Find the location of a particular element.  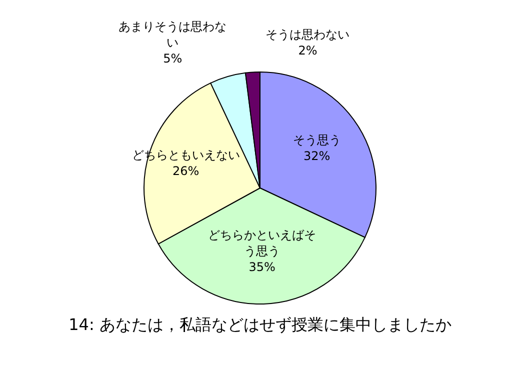

data-label: 2% is located at coordinates (308, 50).